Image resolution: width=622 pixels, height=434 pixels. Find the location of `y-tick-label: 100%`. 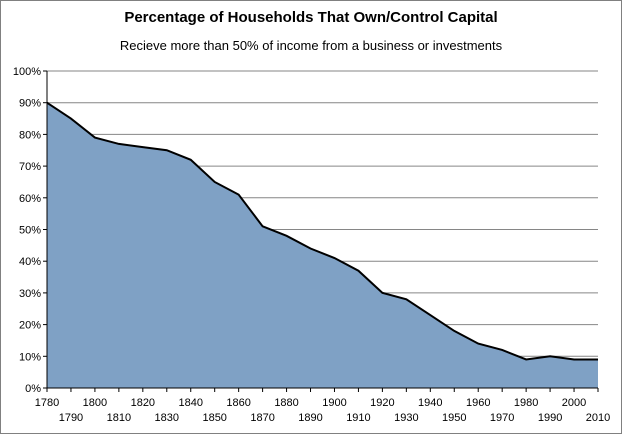

y-tick-label: 100% is located at coordinates (27, 72).